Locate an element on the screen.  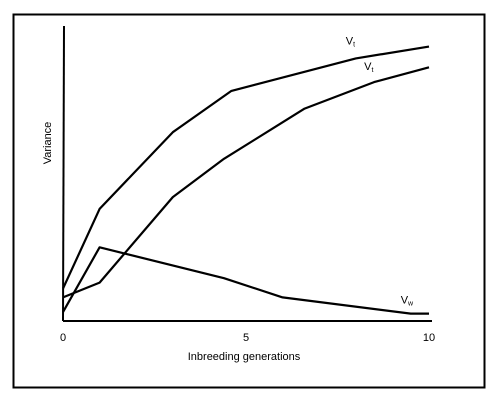
series-line-3-vw is located at coordinates (245, 280).